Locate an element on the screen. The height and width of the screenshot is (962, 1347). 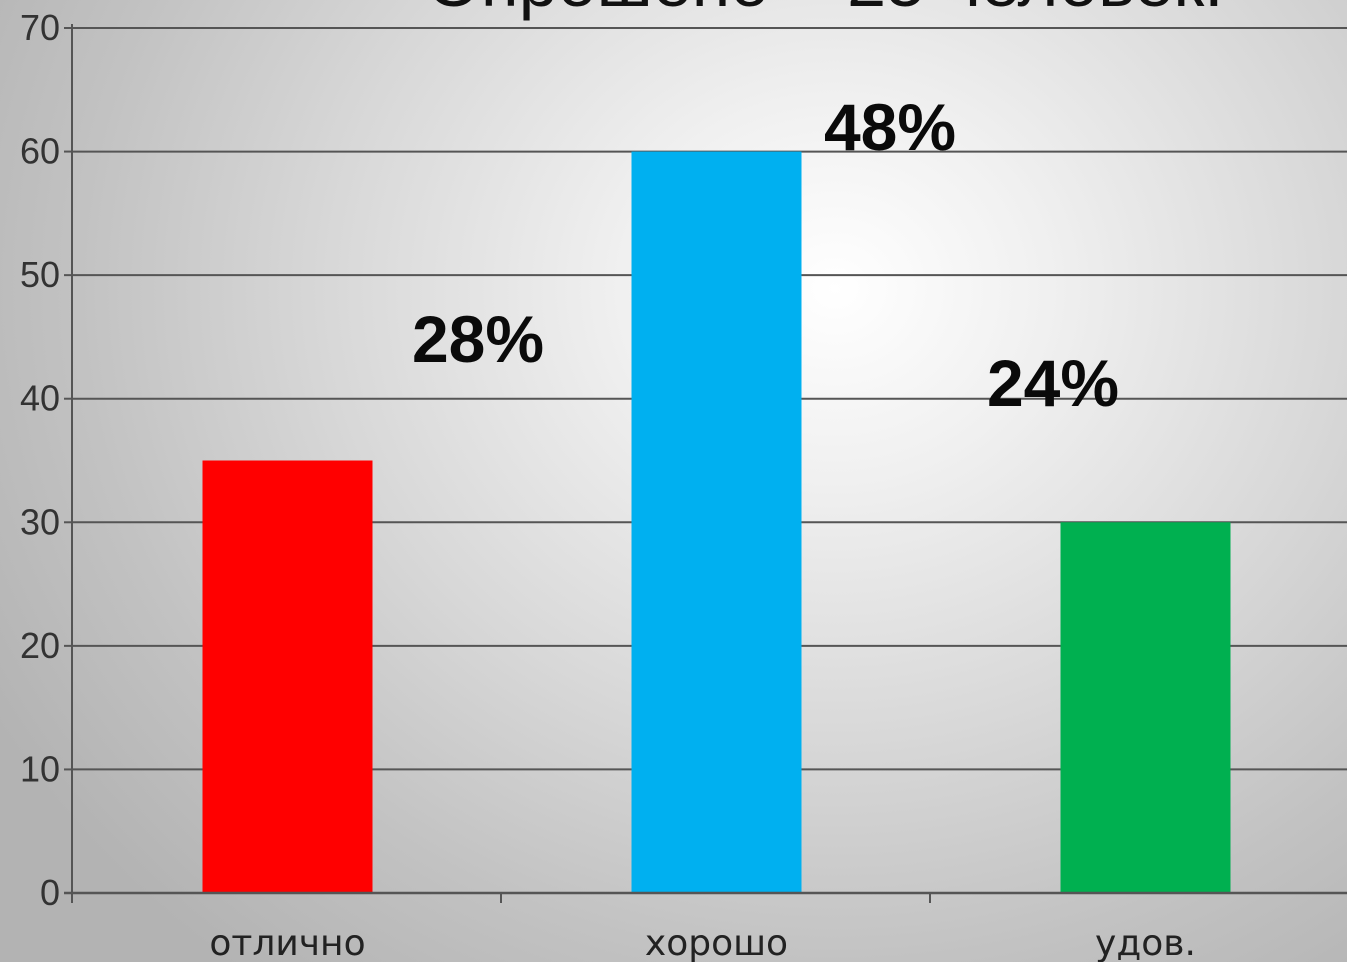
data-label: 24% is located at coordinates (1053, 383).